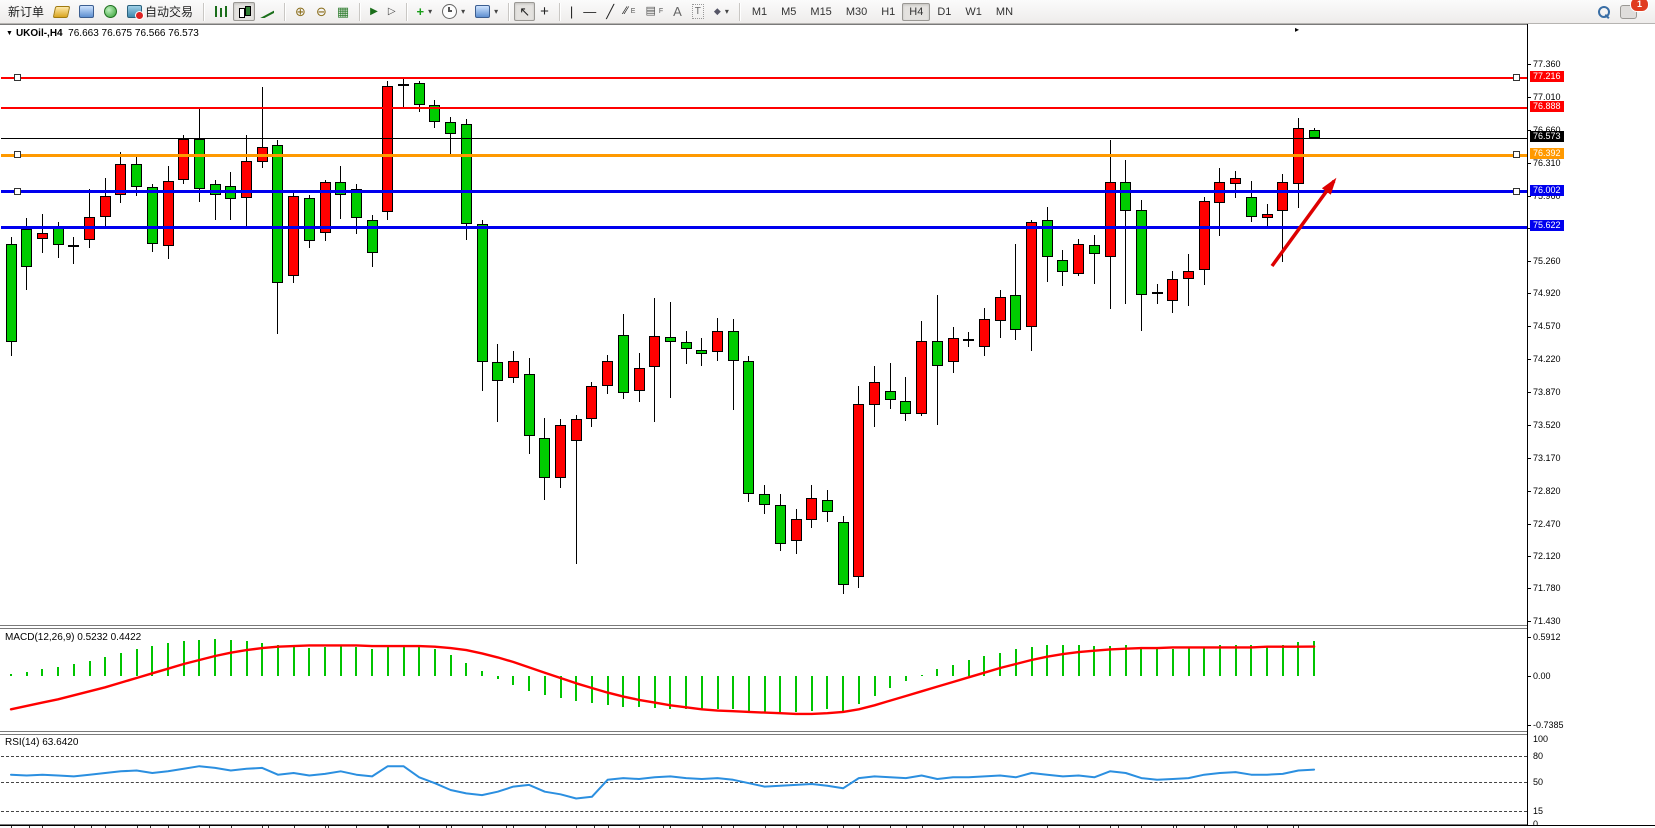 Image resolution: width=1655 pixels, height=828 pixels. Describe the element at coordinates (391, 11) in the screenshot. I see `chart-shift-button: ▷` at that location.